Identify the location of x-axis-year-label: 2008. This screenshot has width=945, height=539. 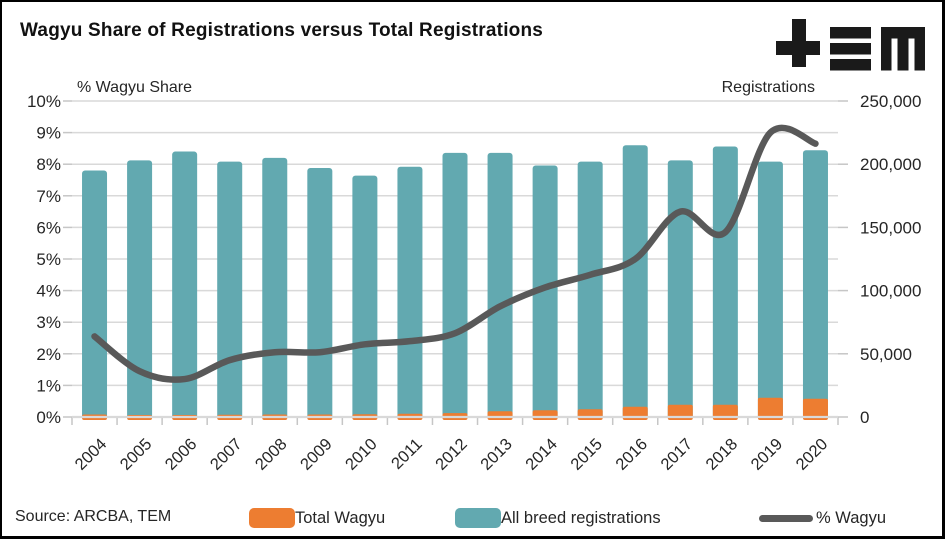
(271, 454).